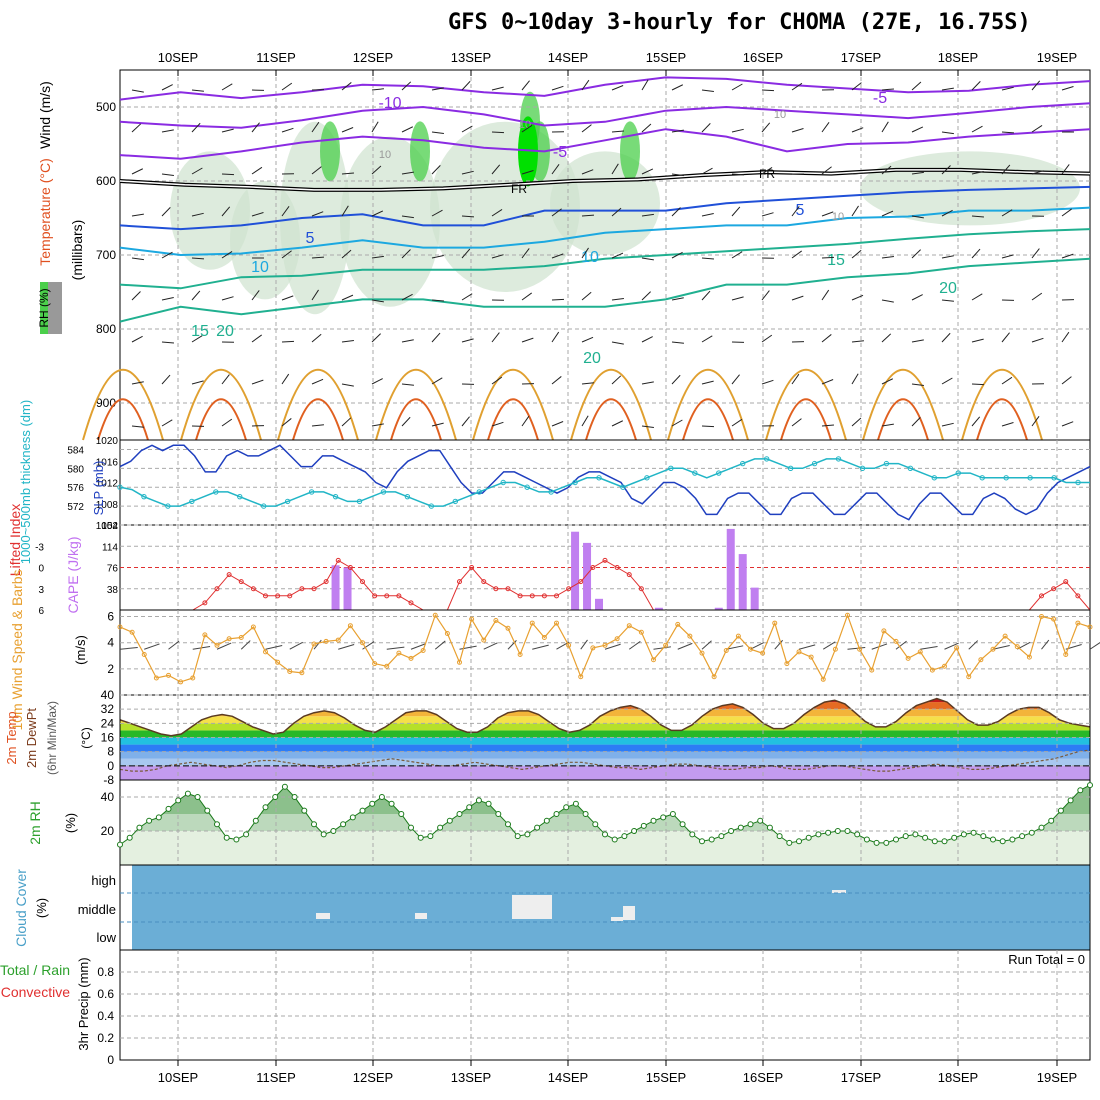  What do you see at coordinates (109, 526) in the screenshot?
I see `cape-tick: 152` at bounding box center [109, 526].